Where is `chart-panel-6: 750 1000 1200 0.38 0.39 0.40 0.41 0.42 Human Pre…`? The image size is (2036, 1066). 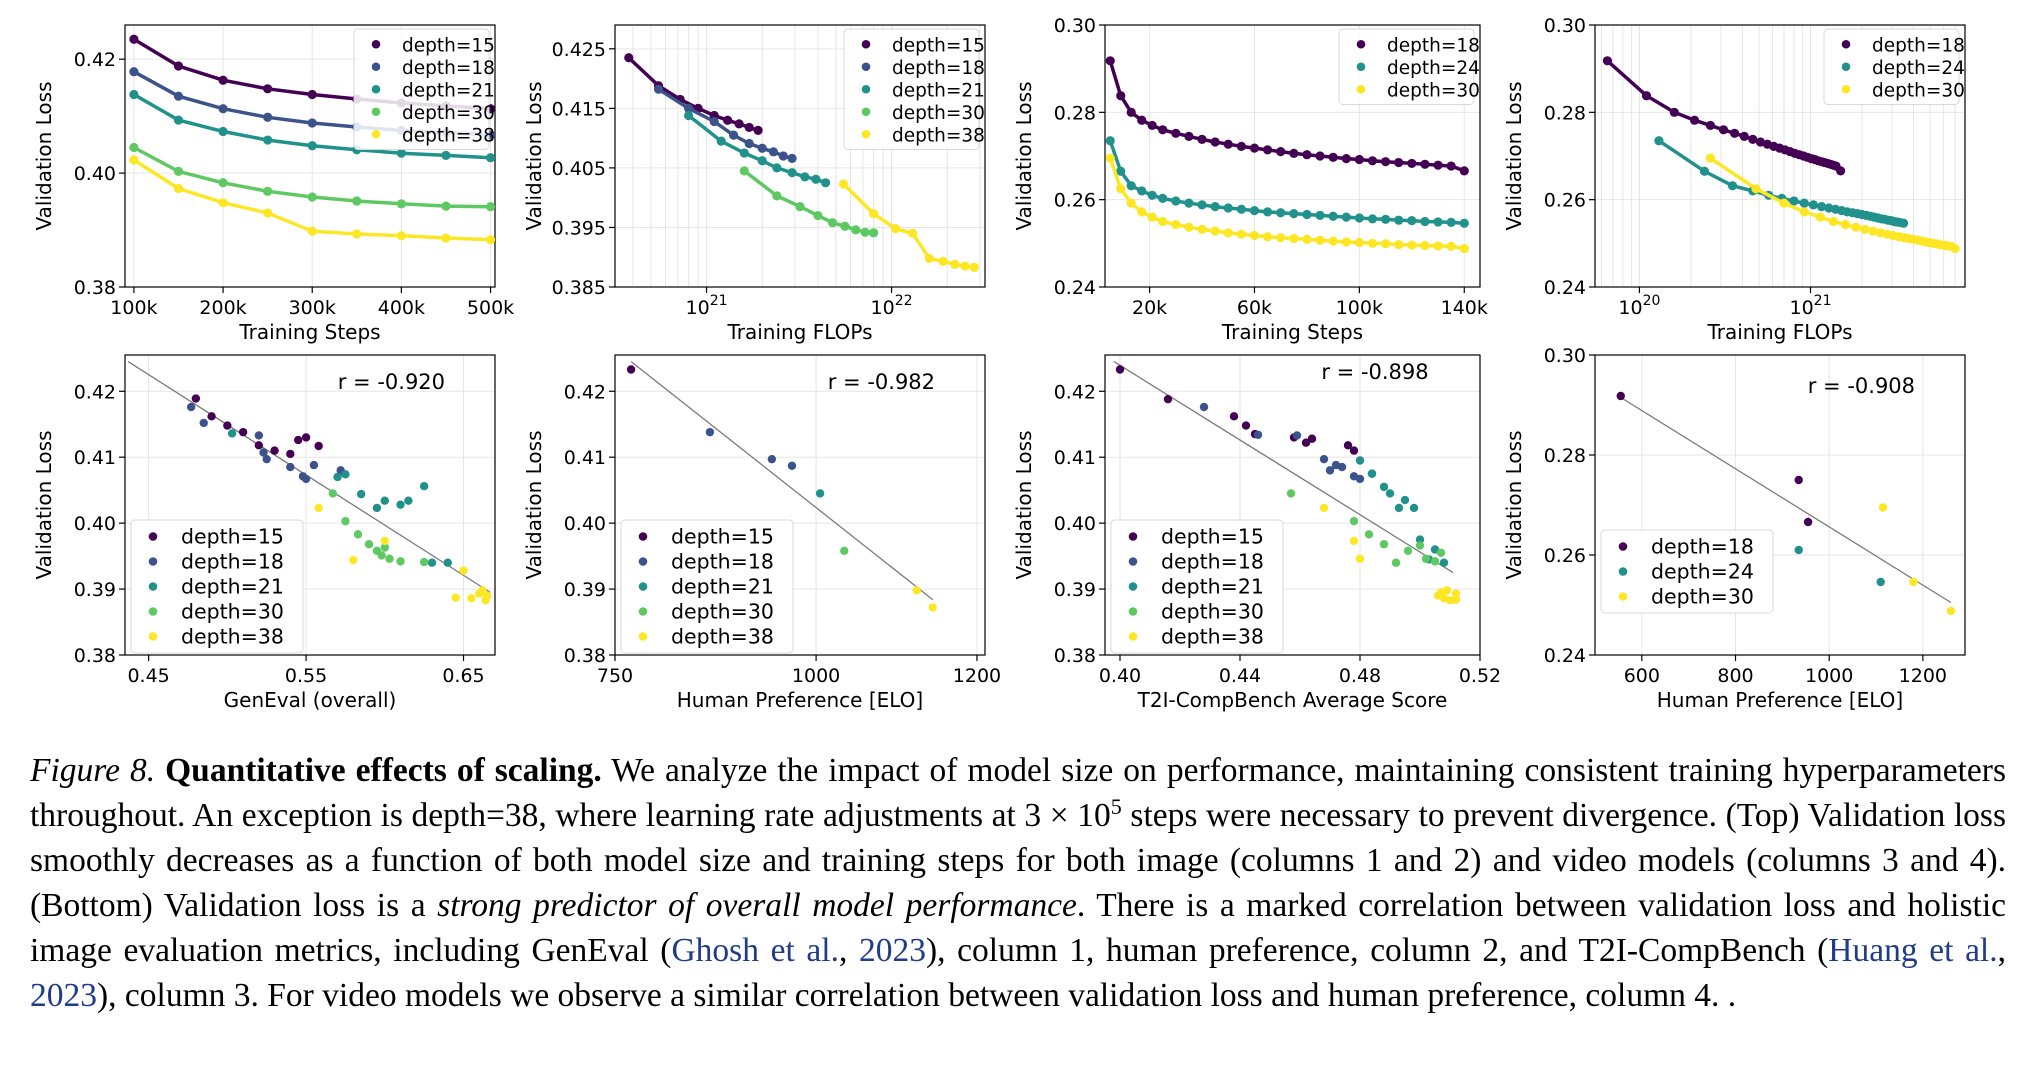 chart-panel-6: 750 1000 1200 0.38 0.39 0.40 0.41 0.42 Human Pre… is located at coordinates (761, 533).